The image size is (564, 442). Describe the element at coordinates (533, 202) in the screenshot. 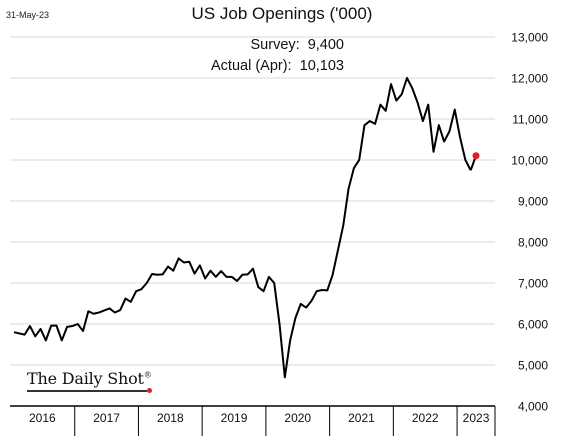

I see `y-tick-label: 9,000` at that location.